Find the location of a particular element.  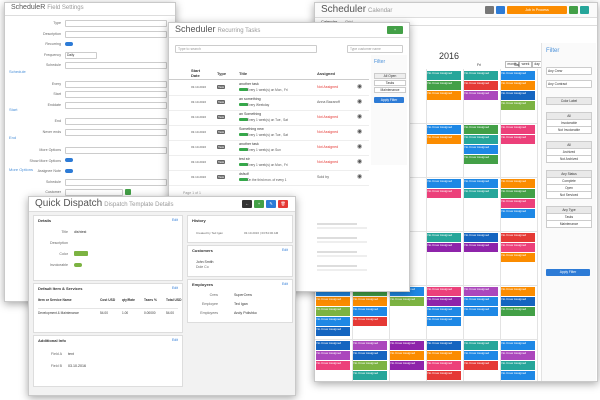

lock-button is located at coordinates (500, 10).